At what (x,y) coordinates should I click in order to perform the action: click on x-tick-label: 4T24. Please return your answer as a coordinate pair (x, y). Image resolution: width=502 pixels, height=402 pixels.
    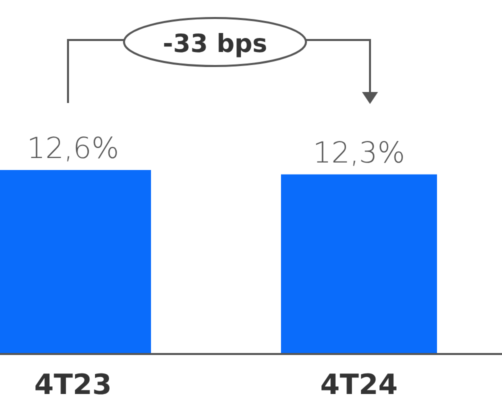
    Looking at the image, I should click on (359, 384).